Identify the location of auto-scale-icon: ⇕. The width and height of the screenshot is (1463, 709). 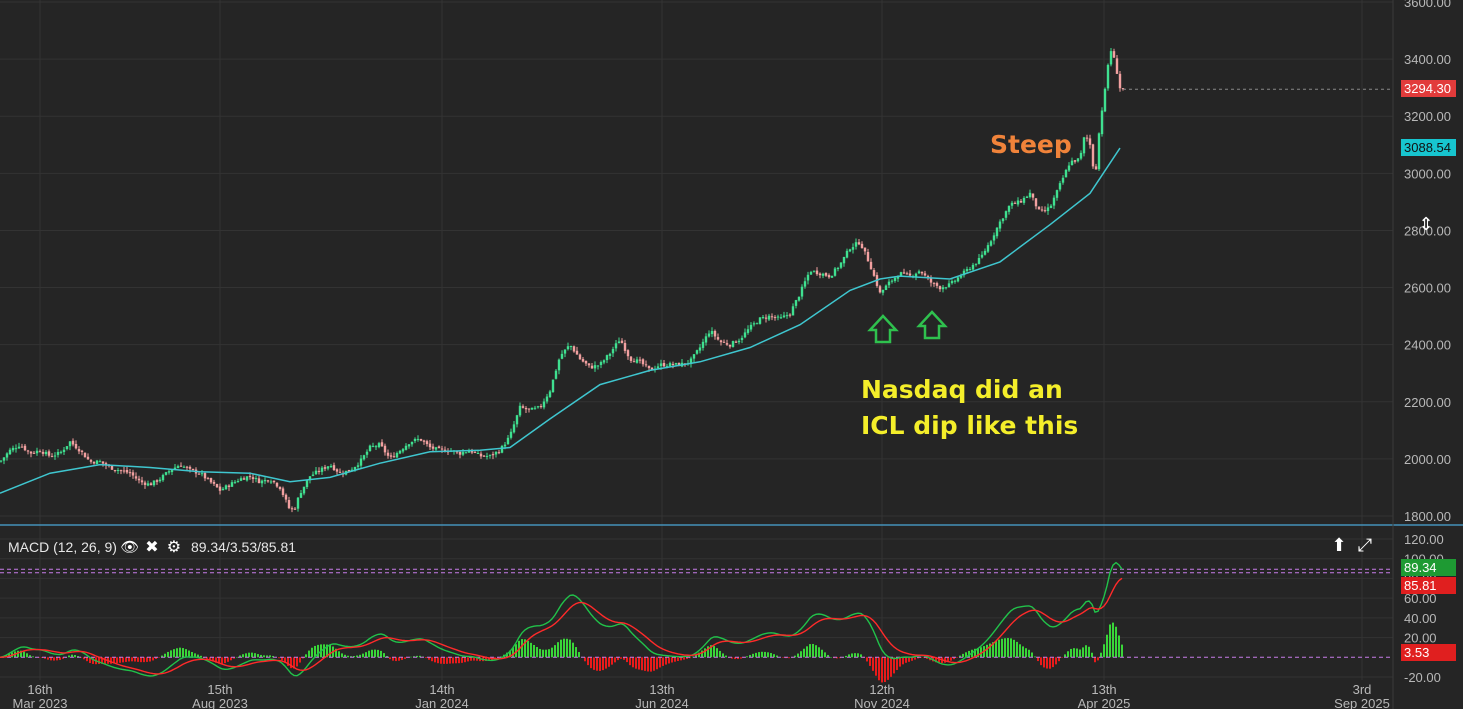
(1426, 224).